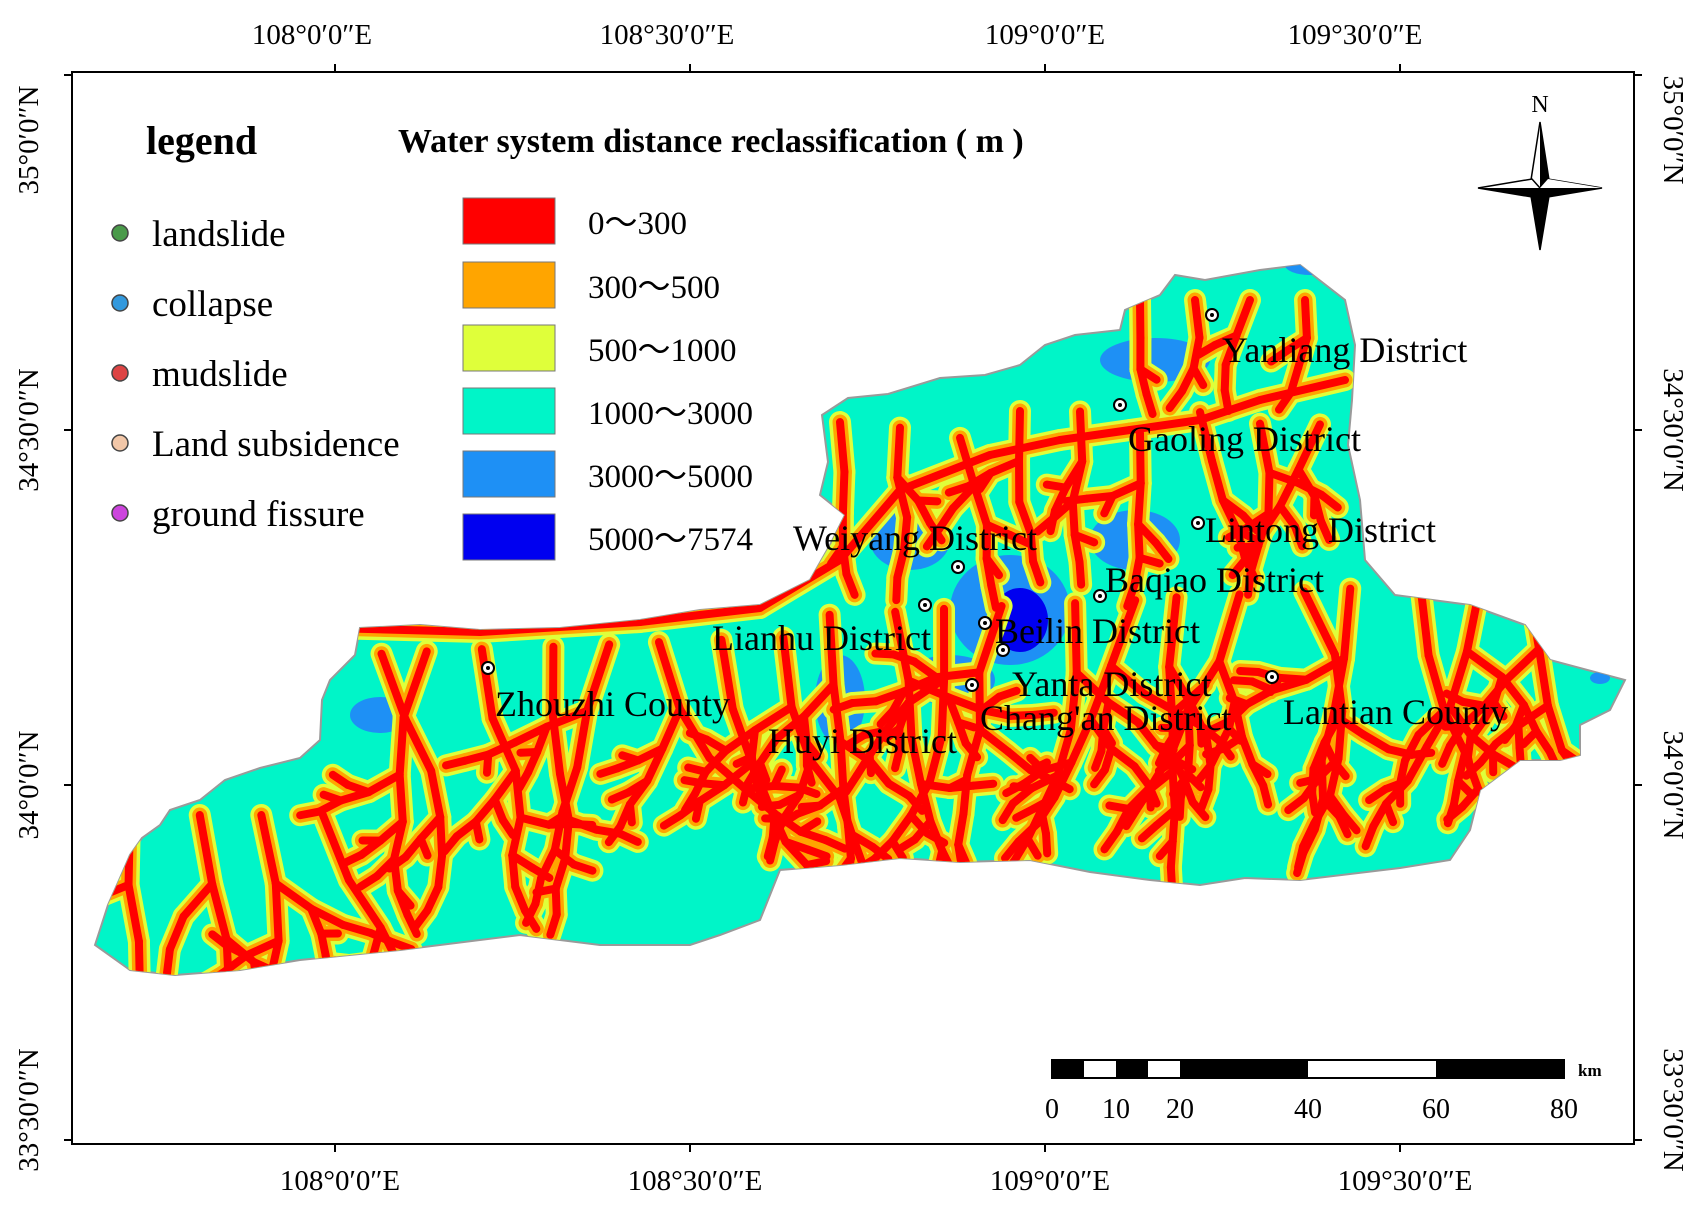  I want to click on compass-needle-w-shade, so click(1509, 192).